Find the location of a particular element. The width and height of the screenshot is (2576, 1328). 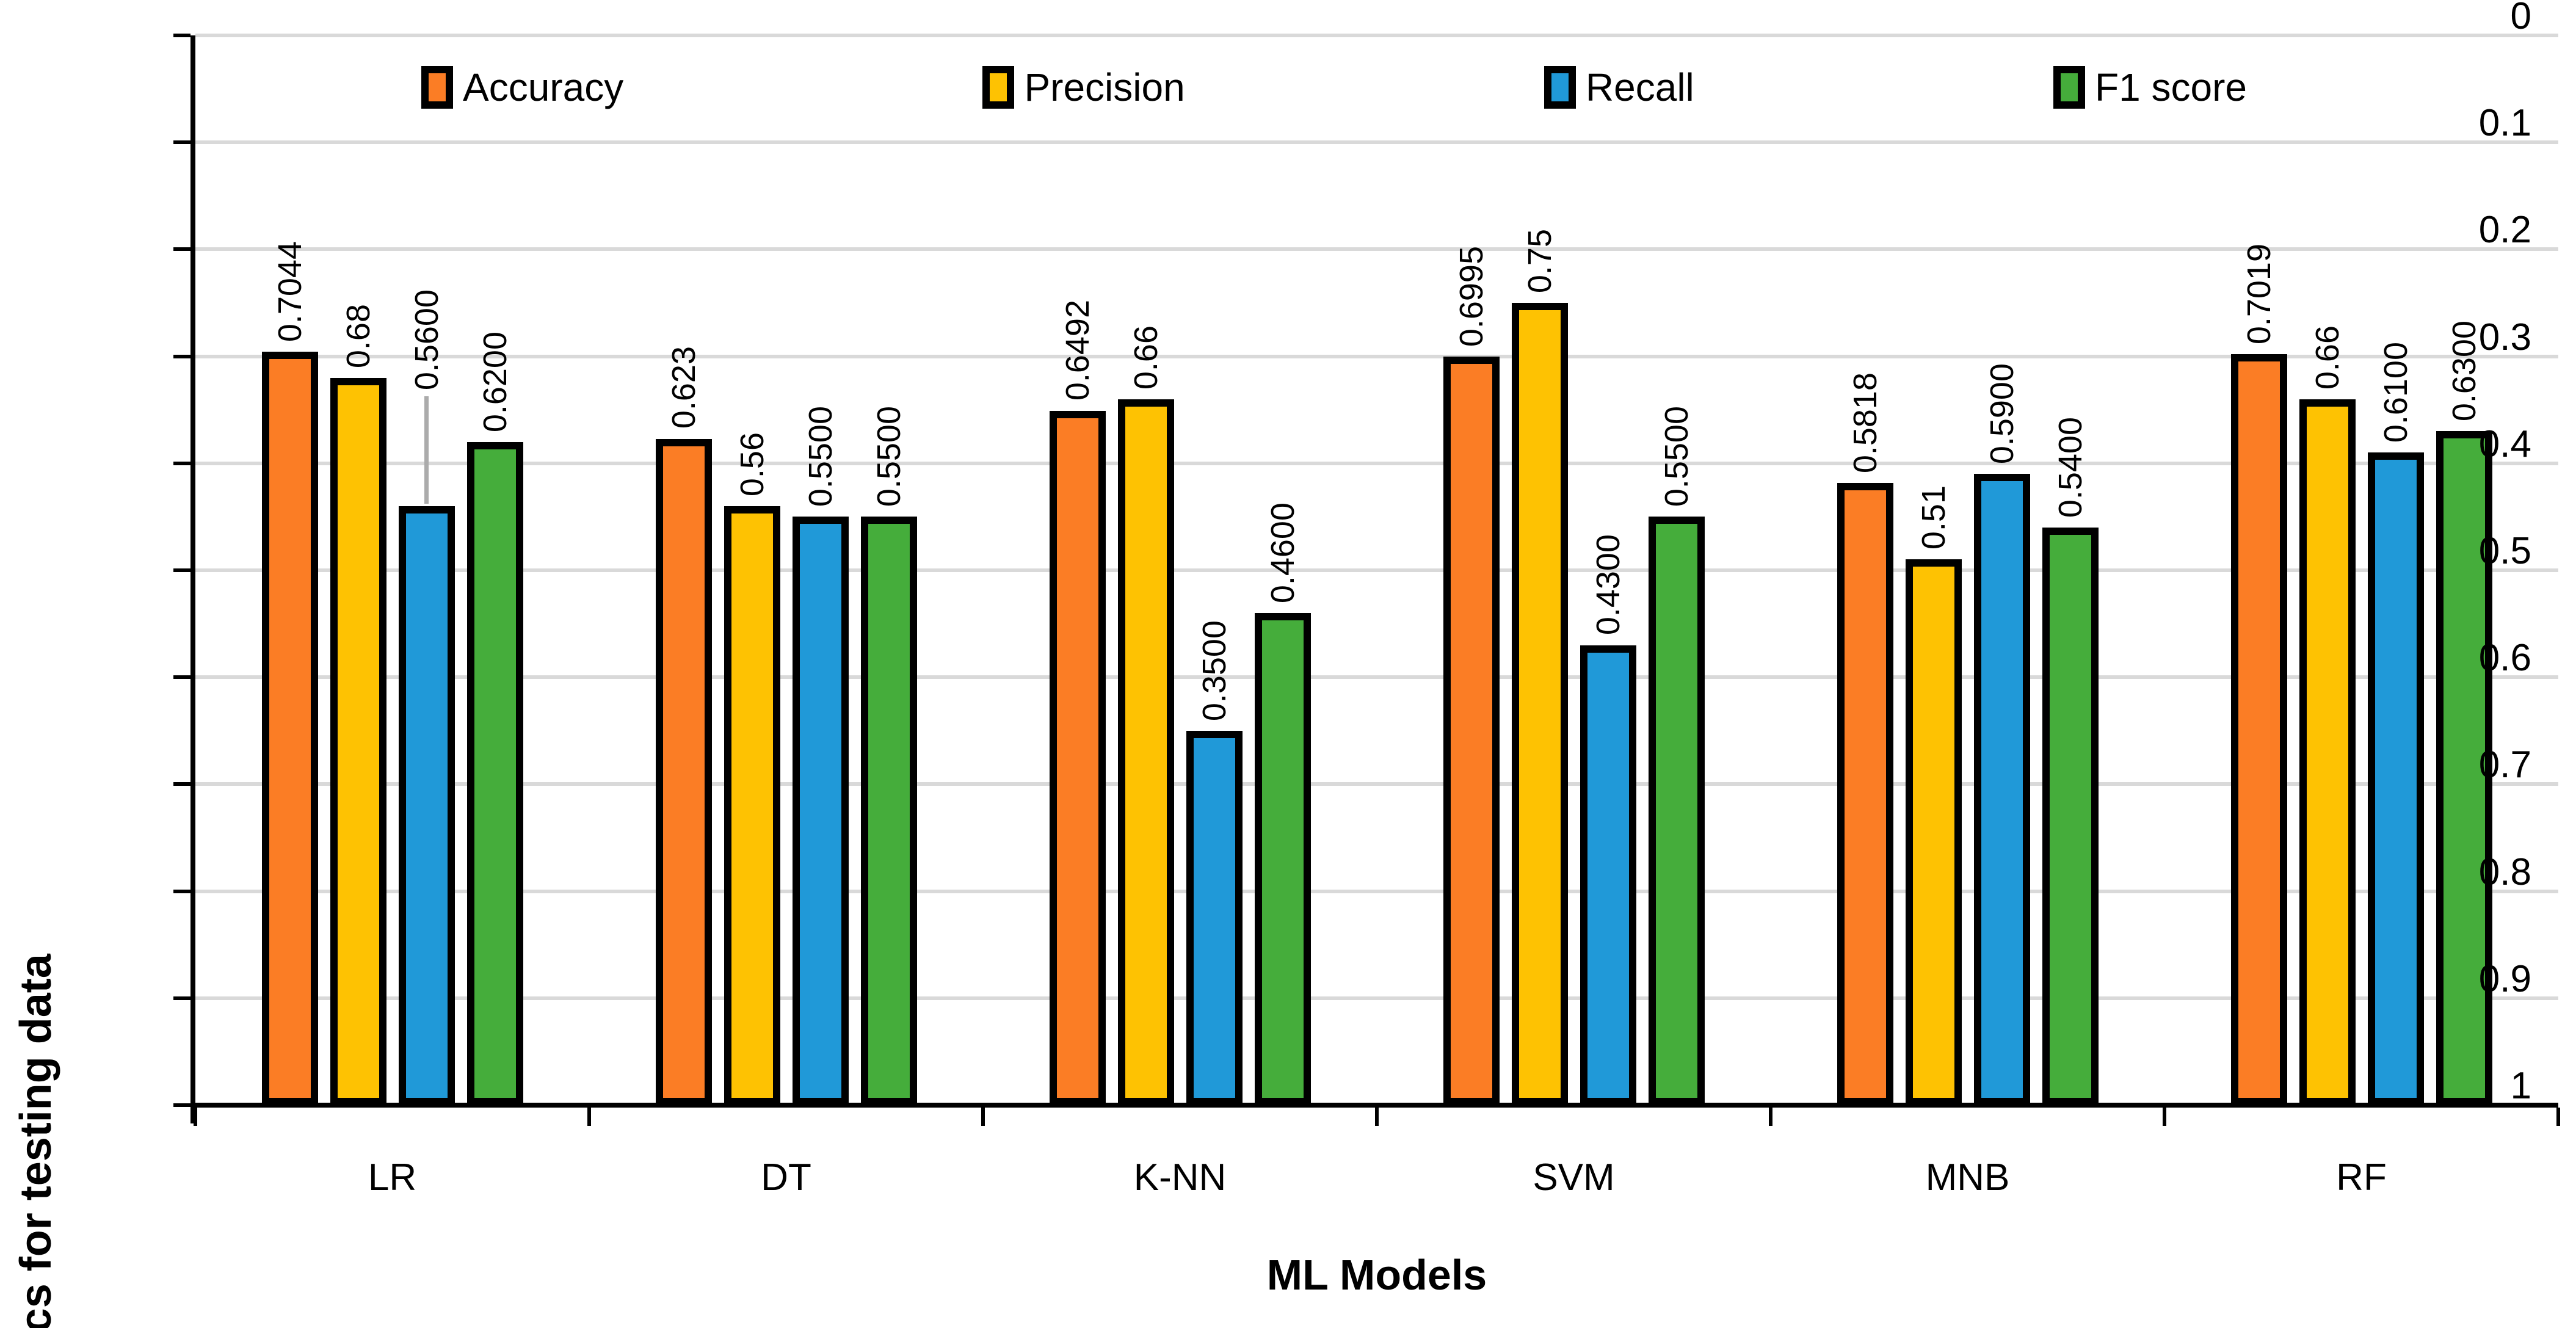

y-axis-tick-label: 0.6 is located at coordinates (2504, 658).